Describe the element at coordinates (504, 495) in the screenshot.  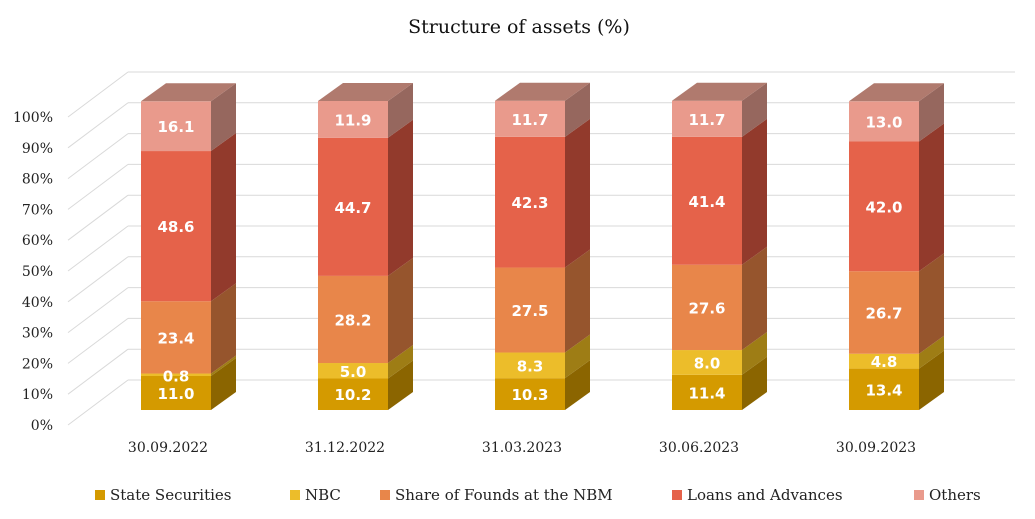
I see `legend-label: Share of Founds at the NBM` at that location.